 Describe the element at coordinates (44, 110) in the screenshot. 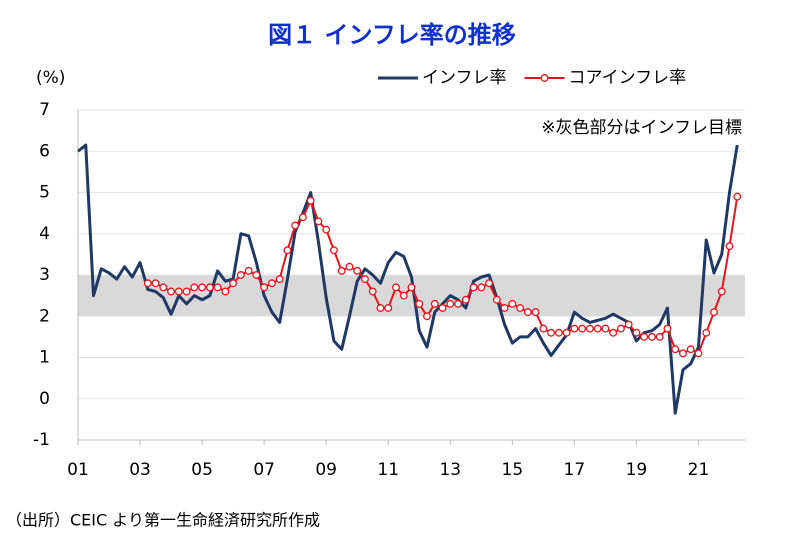

I see `y-tick-label: 7` at that location.